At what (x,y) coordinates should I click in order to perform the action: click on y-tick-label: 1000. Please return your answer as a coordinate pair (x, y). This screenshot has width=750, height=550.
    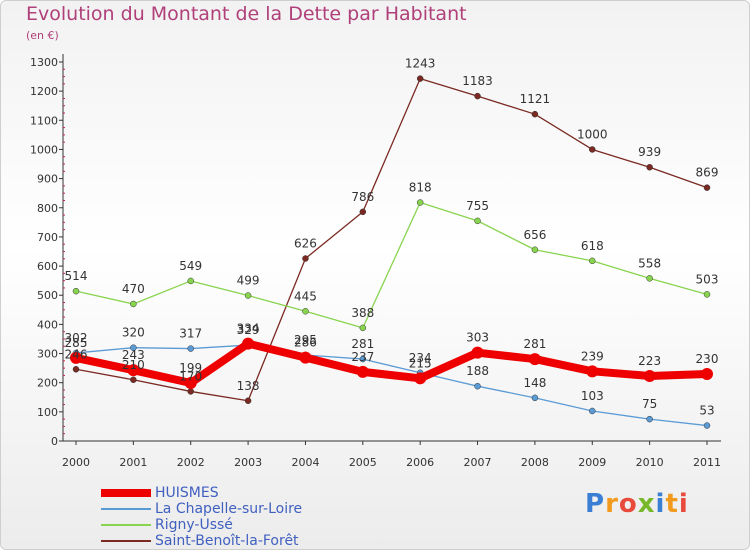
    Looking at the image, I should click on (44, 149).